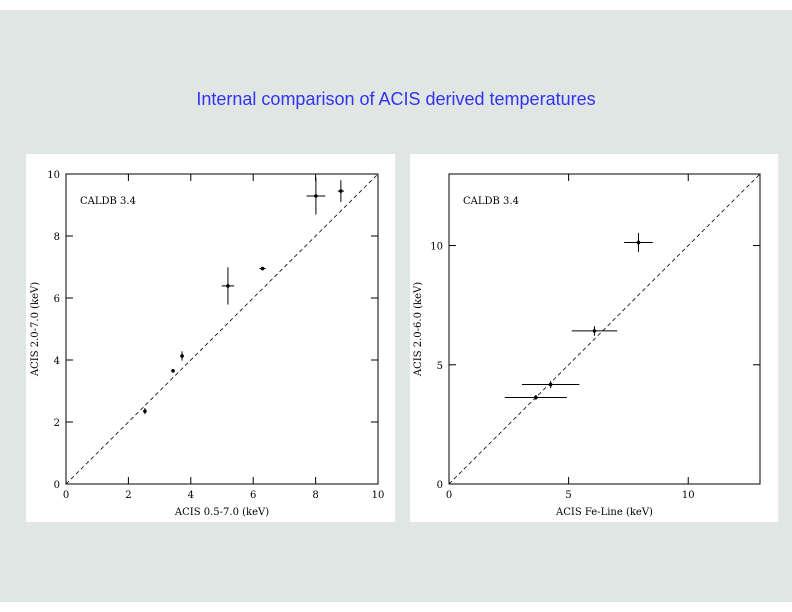 The image size is (792, 612). I want to click on y-tick-label: 6, so click(57, 299).